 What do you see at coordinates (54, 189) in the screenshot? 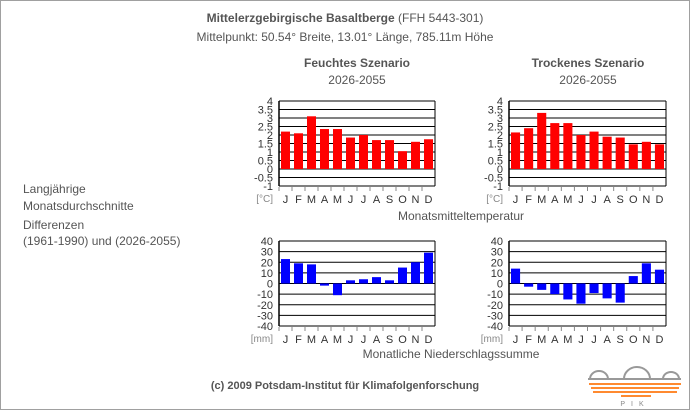
I see `left-label-1: Langjährige` at bounding box center [54, 189].